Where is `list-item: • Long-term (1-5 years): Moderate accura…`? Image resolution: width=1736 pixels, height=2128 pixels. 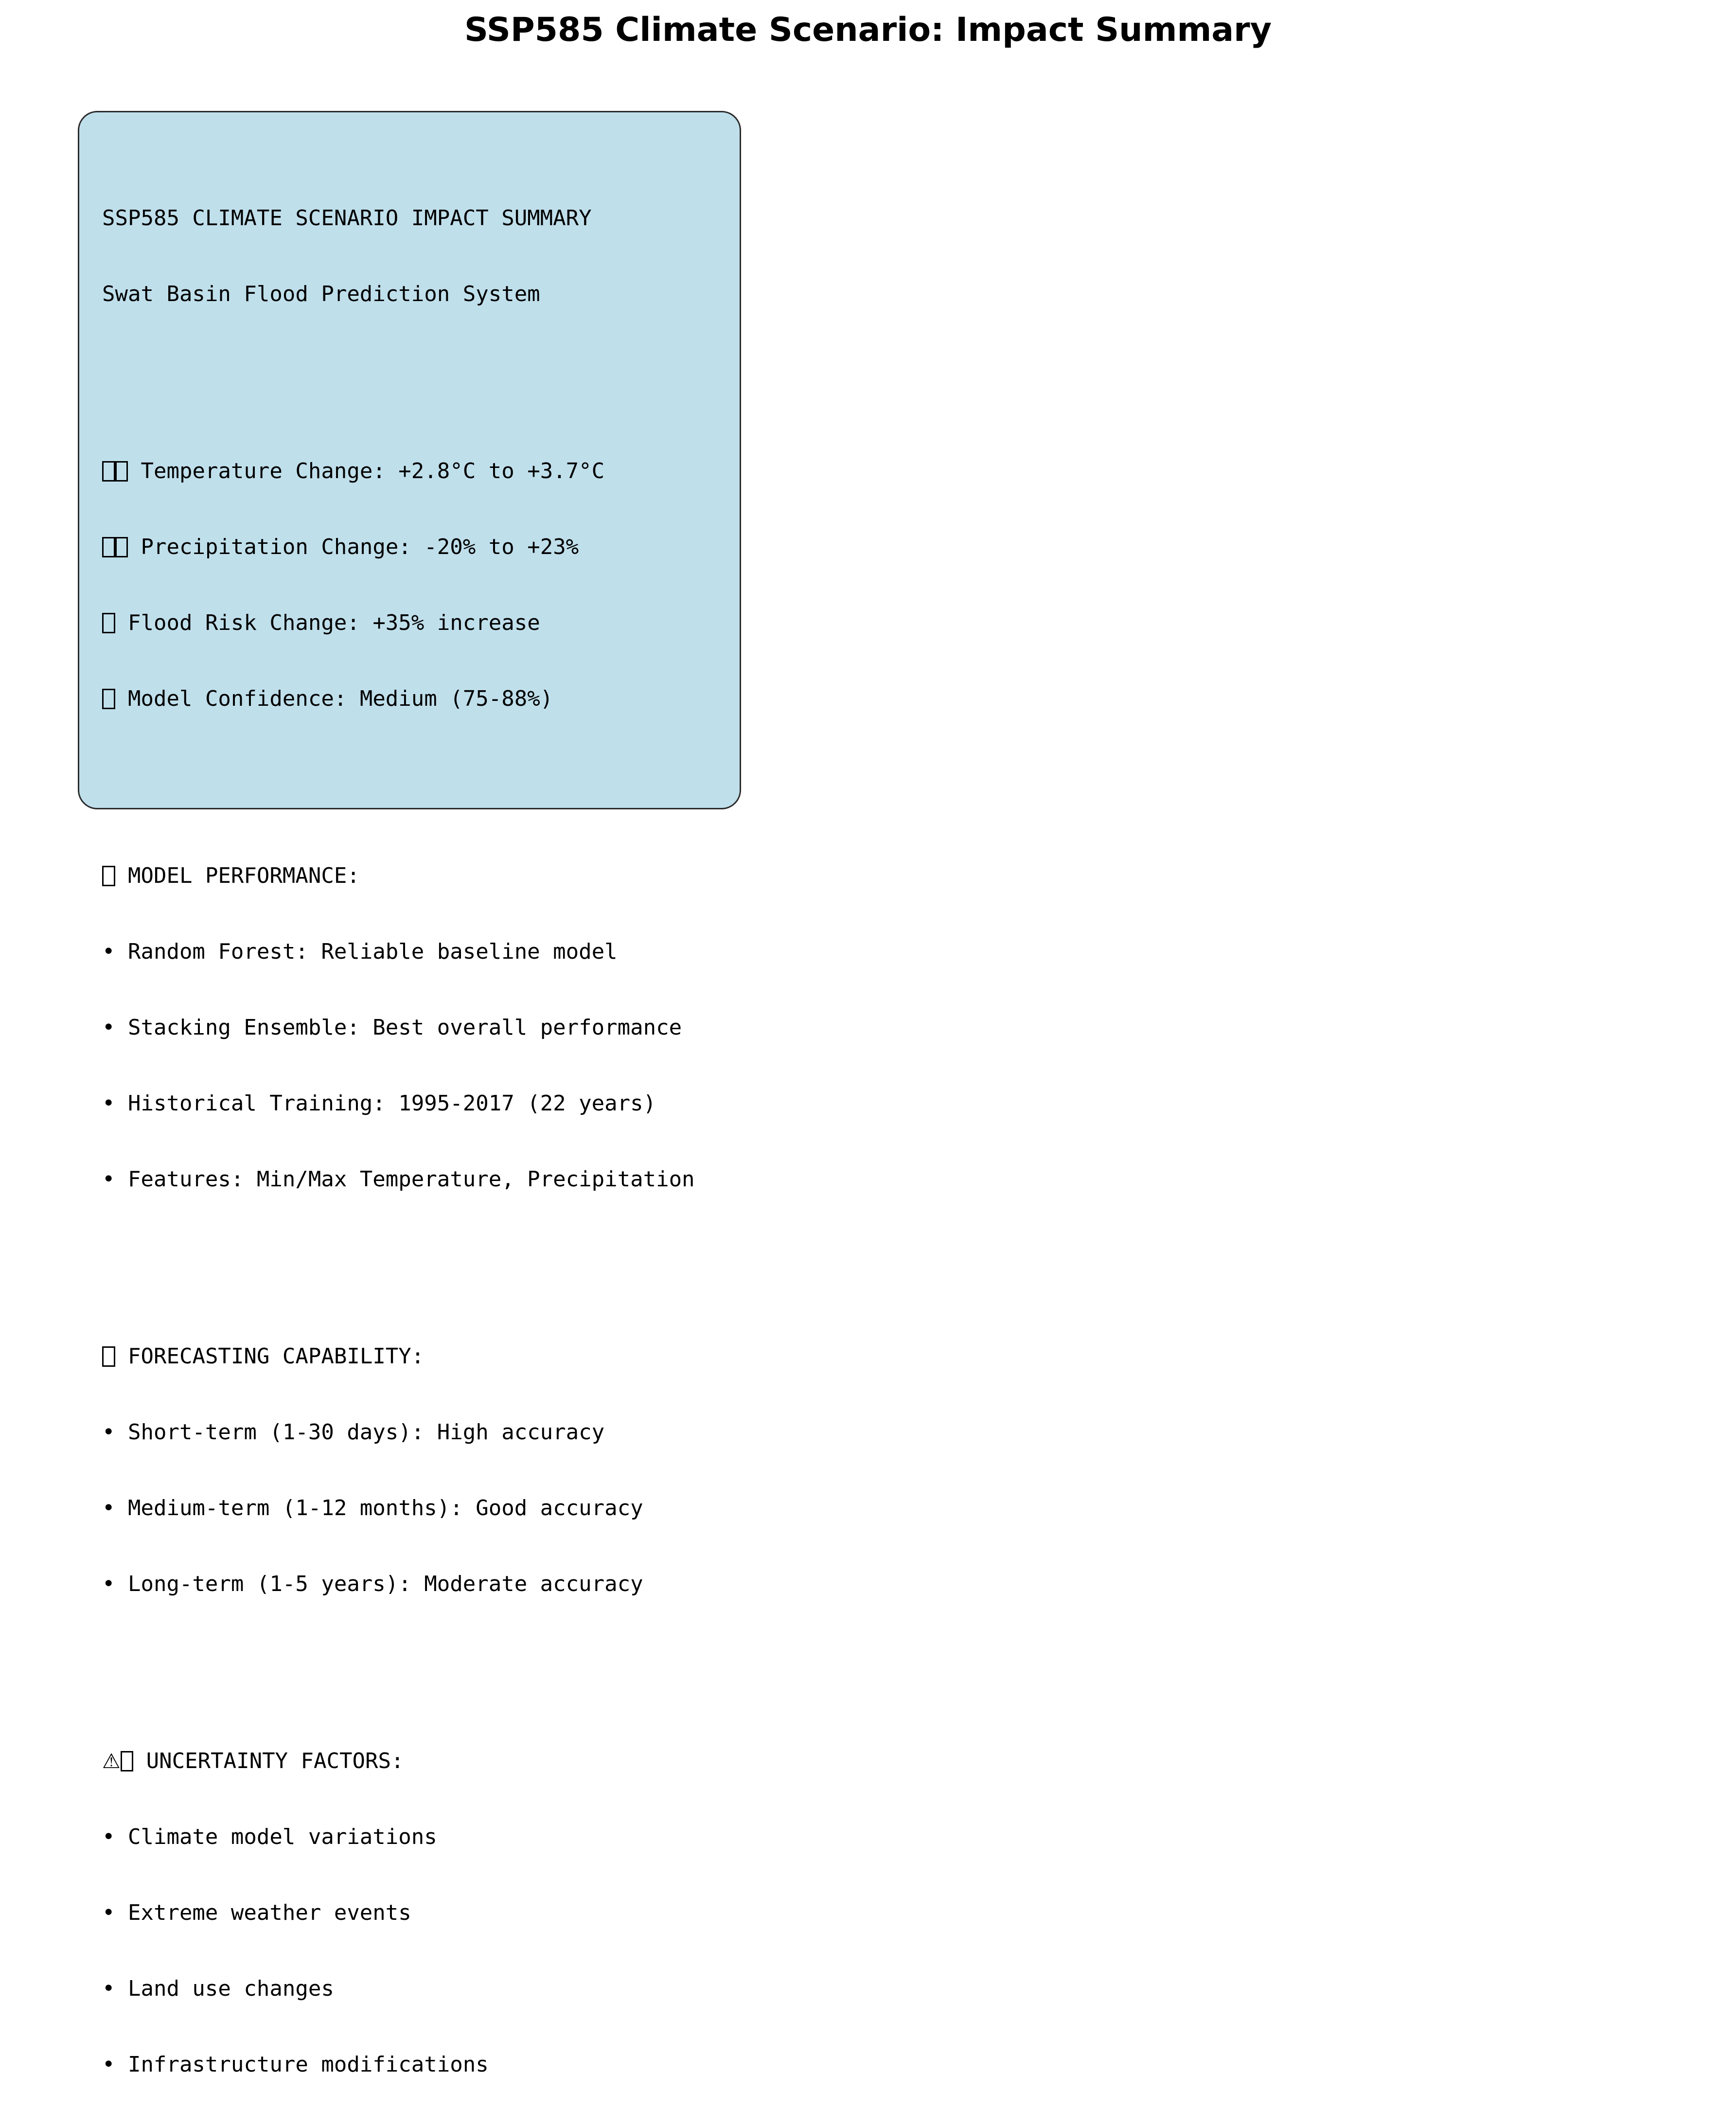 list-item: • Long-term (1-5 years): Moderate accura… is located at coordinates (373, 1584).